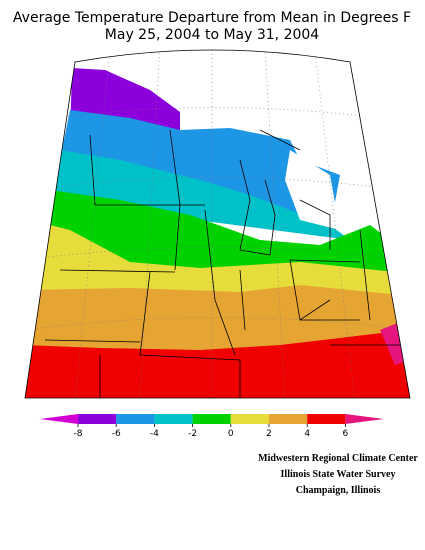 Image resolution: width=425 pixels, height=550 pixels. What do you see at coordinates (200, 170) in the screenshot?
I see `band-blue` at bounding box center [200, 170].